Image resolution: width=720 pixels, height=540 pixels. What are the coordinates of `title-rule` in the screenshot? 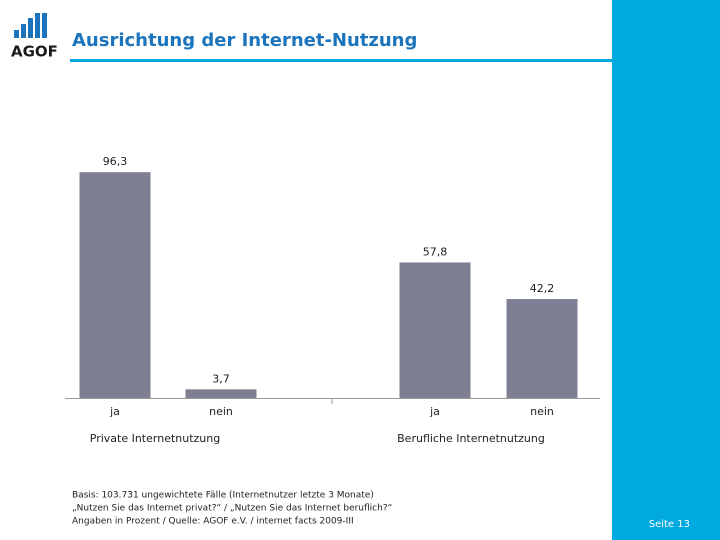 It's located at (341, 60).